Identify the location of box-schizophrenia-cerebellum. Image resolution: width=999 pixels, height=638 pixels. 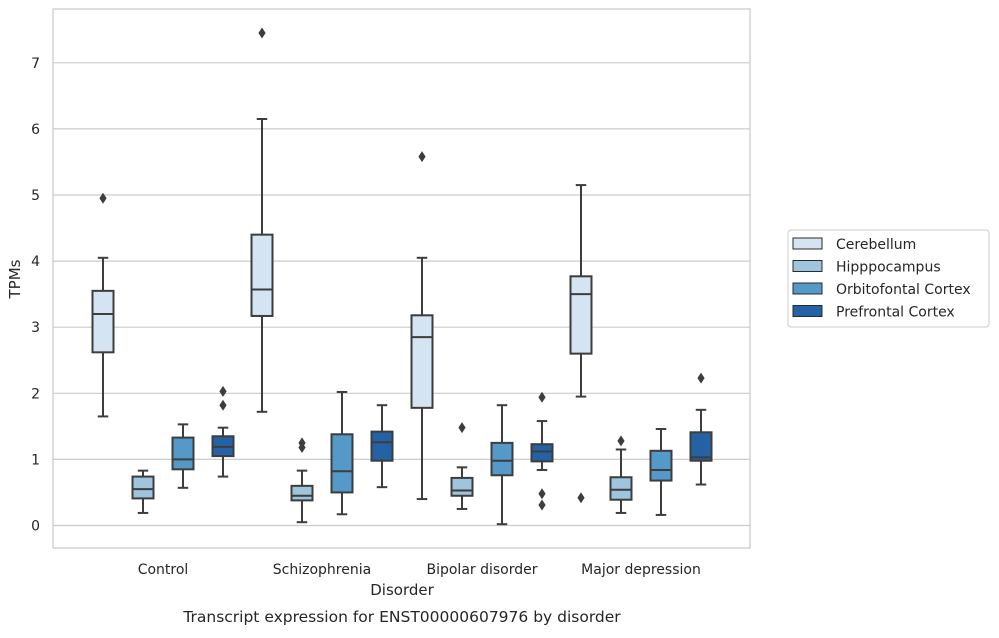
(262, 220).